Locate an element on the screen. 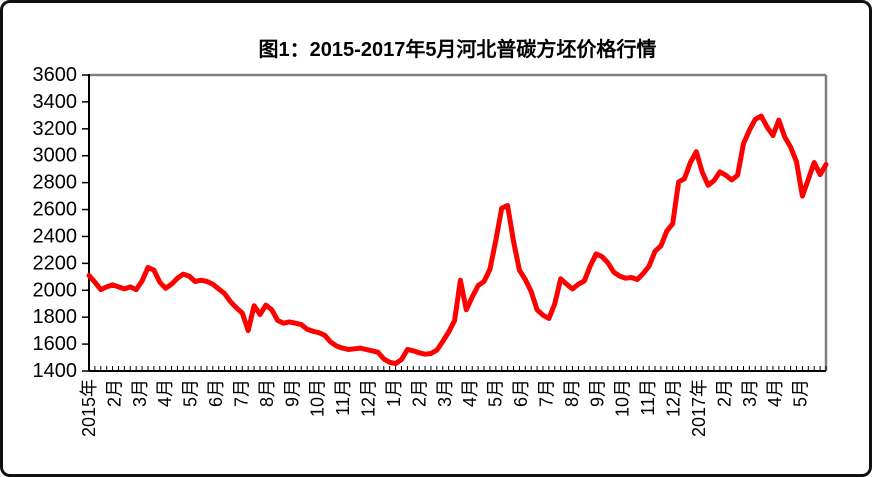  y-tick-label: 3200 is located at coordinates (55, 129).